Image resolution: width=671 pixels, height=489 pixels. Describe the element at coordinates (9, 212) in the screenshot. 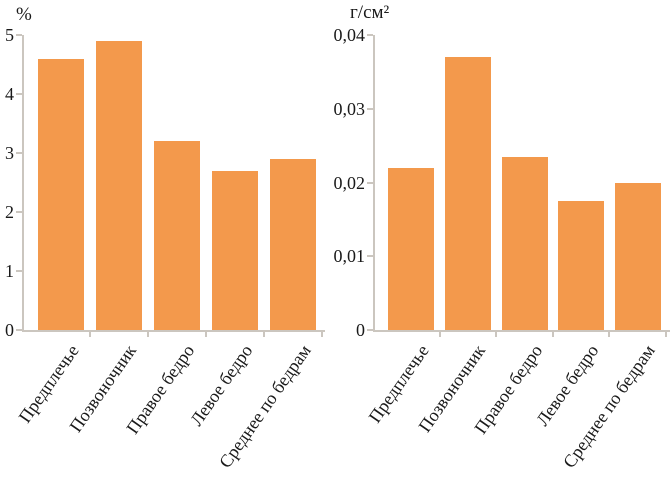

I see `y-tick-label: 2` at that location.